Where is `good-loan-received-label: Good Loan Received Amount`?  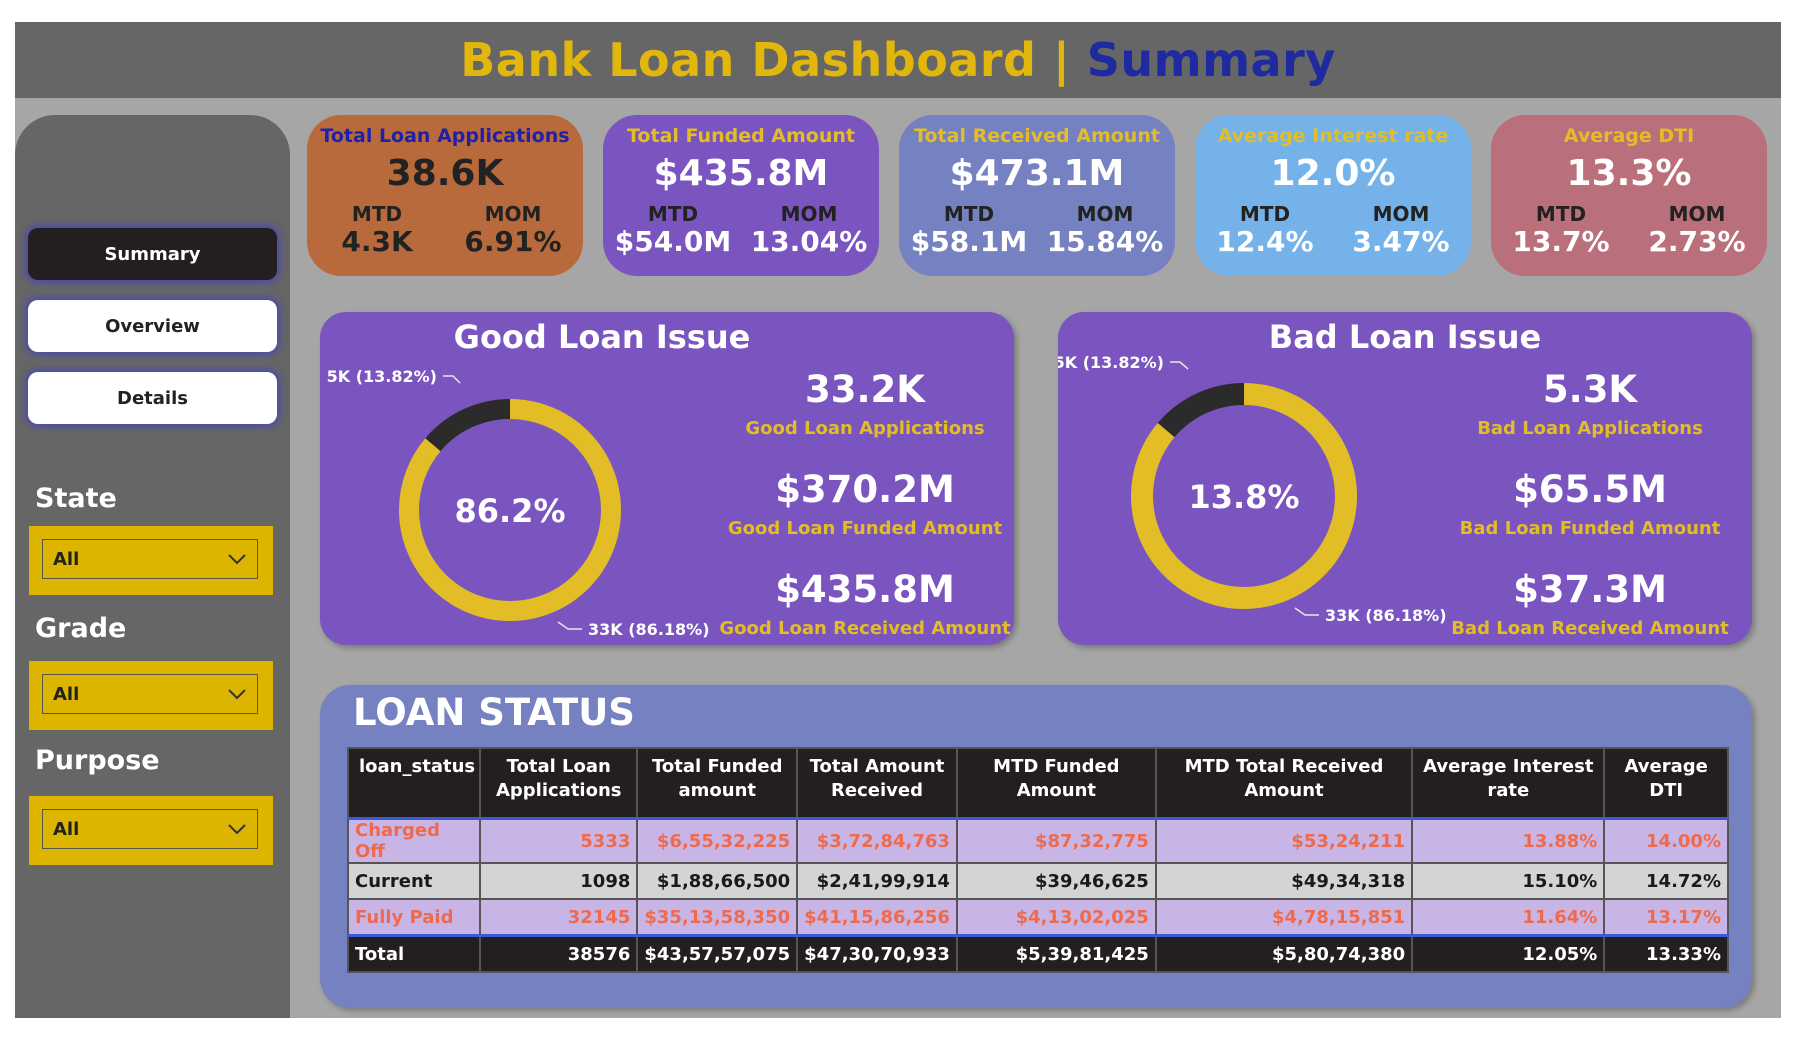 good-loan-received-label: Good Loan Received Amount is located at coordinates (865, 628).